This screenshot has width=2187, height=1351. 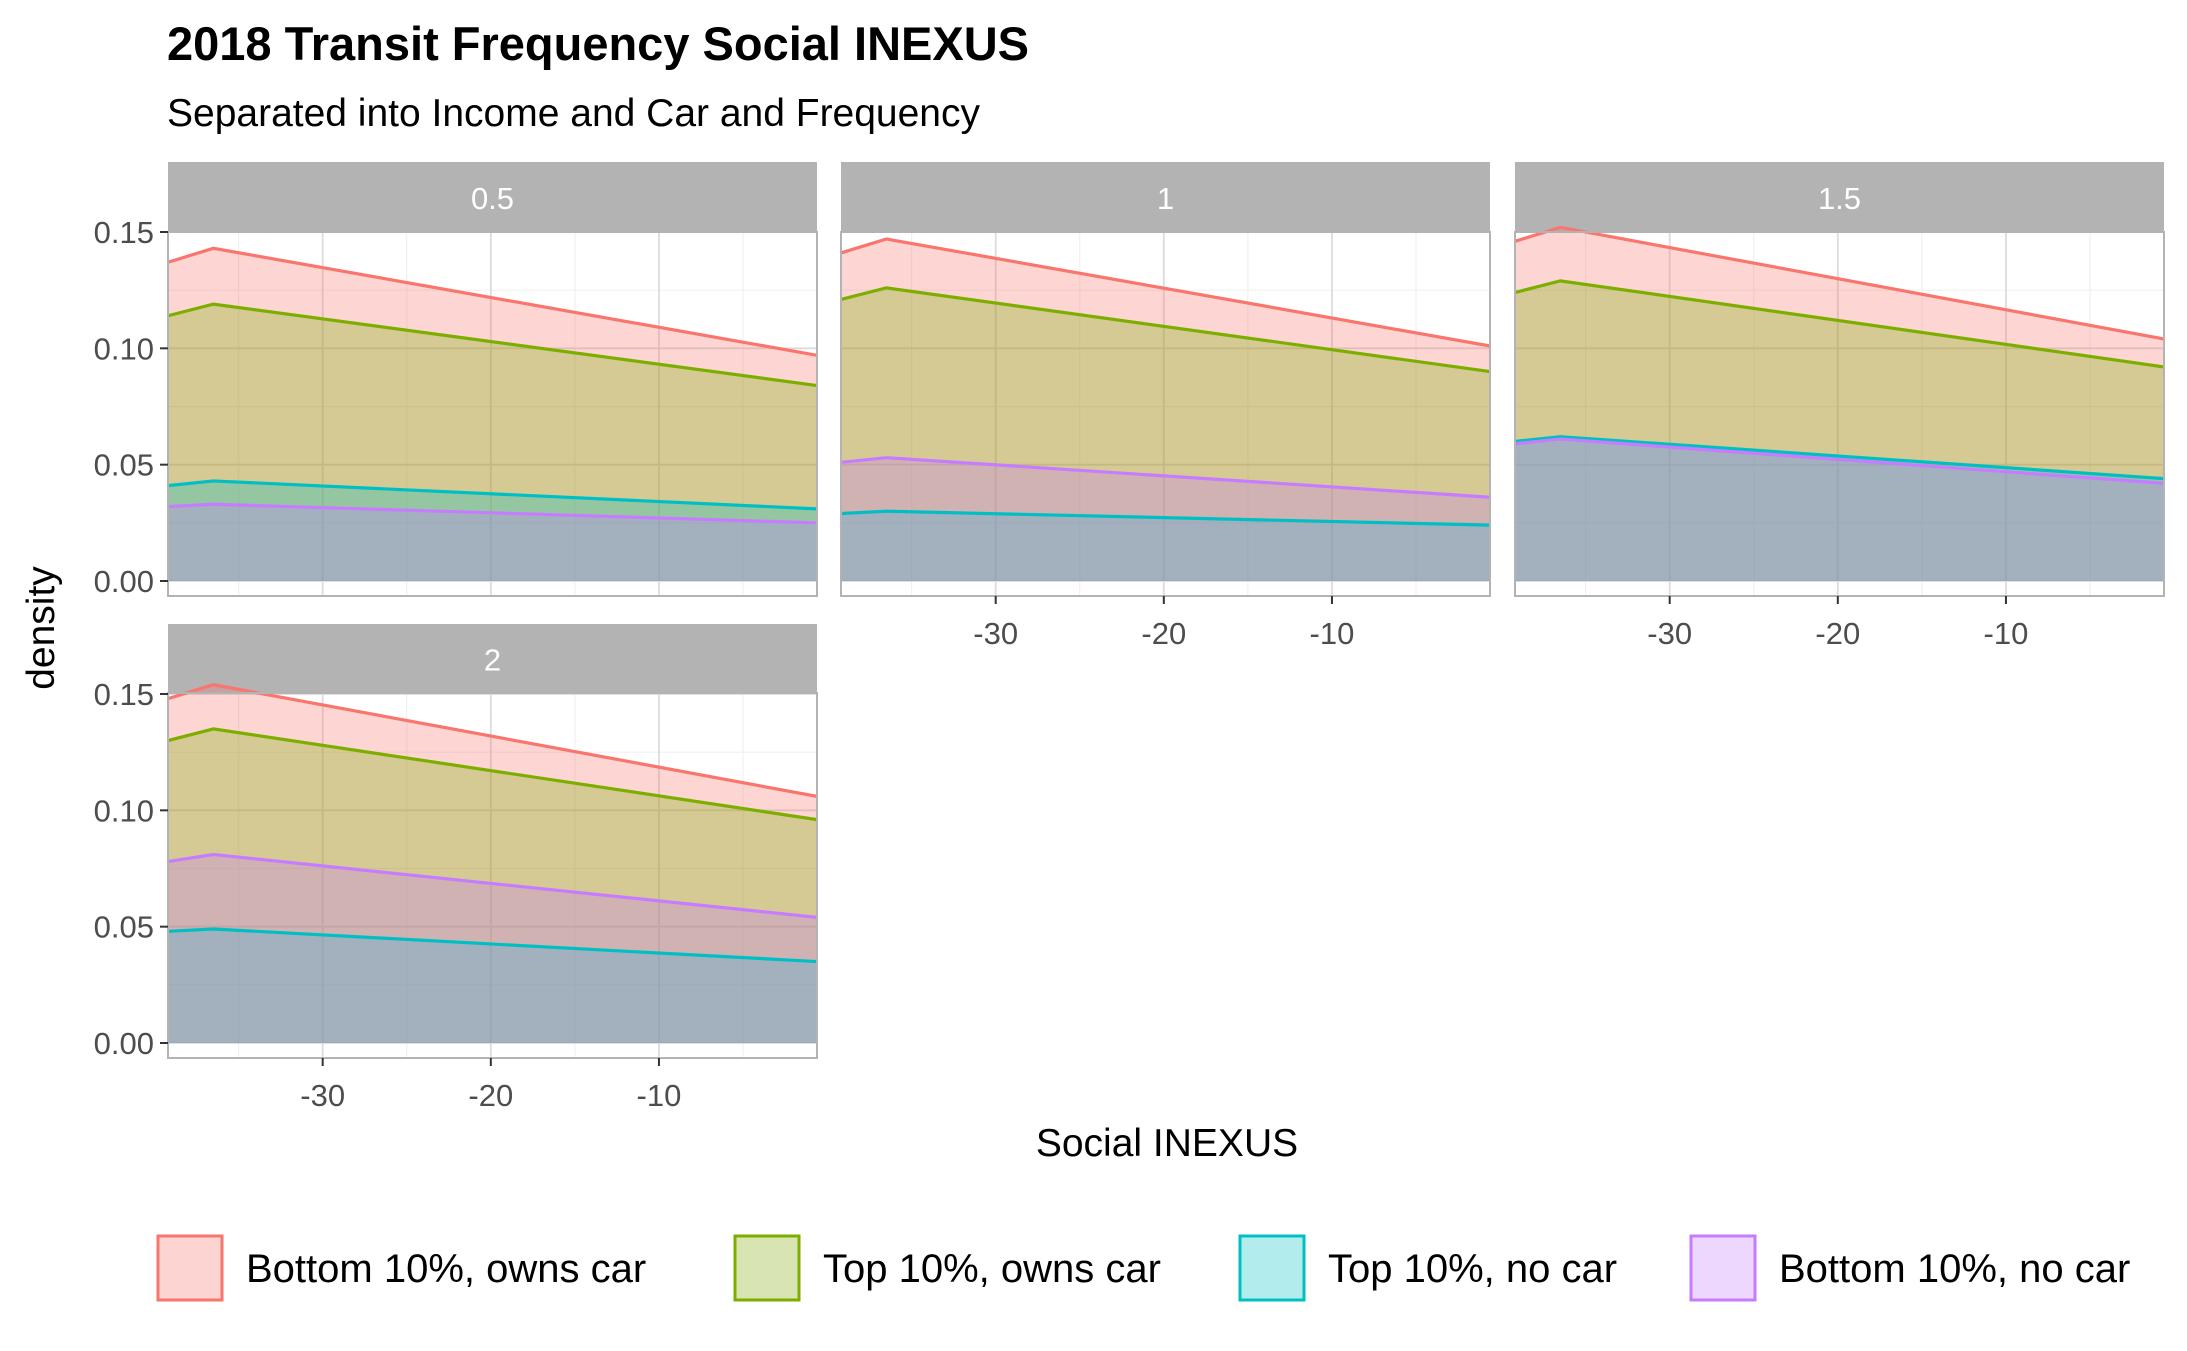 I want to click on facet-panel: 2 0.00 0.05 0.10 0.15 -30 -20 -10, so click(x=456, y=868).